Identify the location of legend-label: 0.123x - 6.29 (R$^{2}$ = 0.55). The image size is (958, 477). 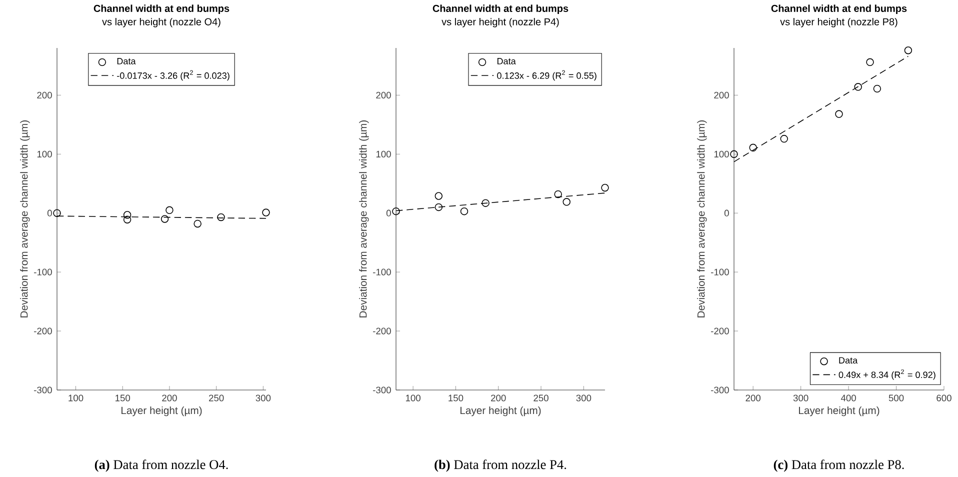
(546, 75).